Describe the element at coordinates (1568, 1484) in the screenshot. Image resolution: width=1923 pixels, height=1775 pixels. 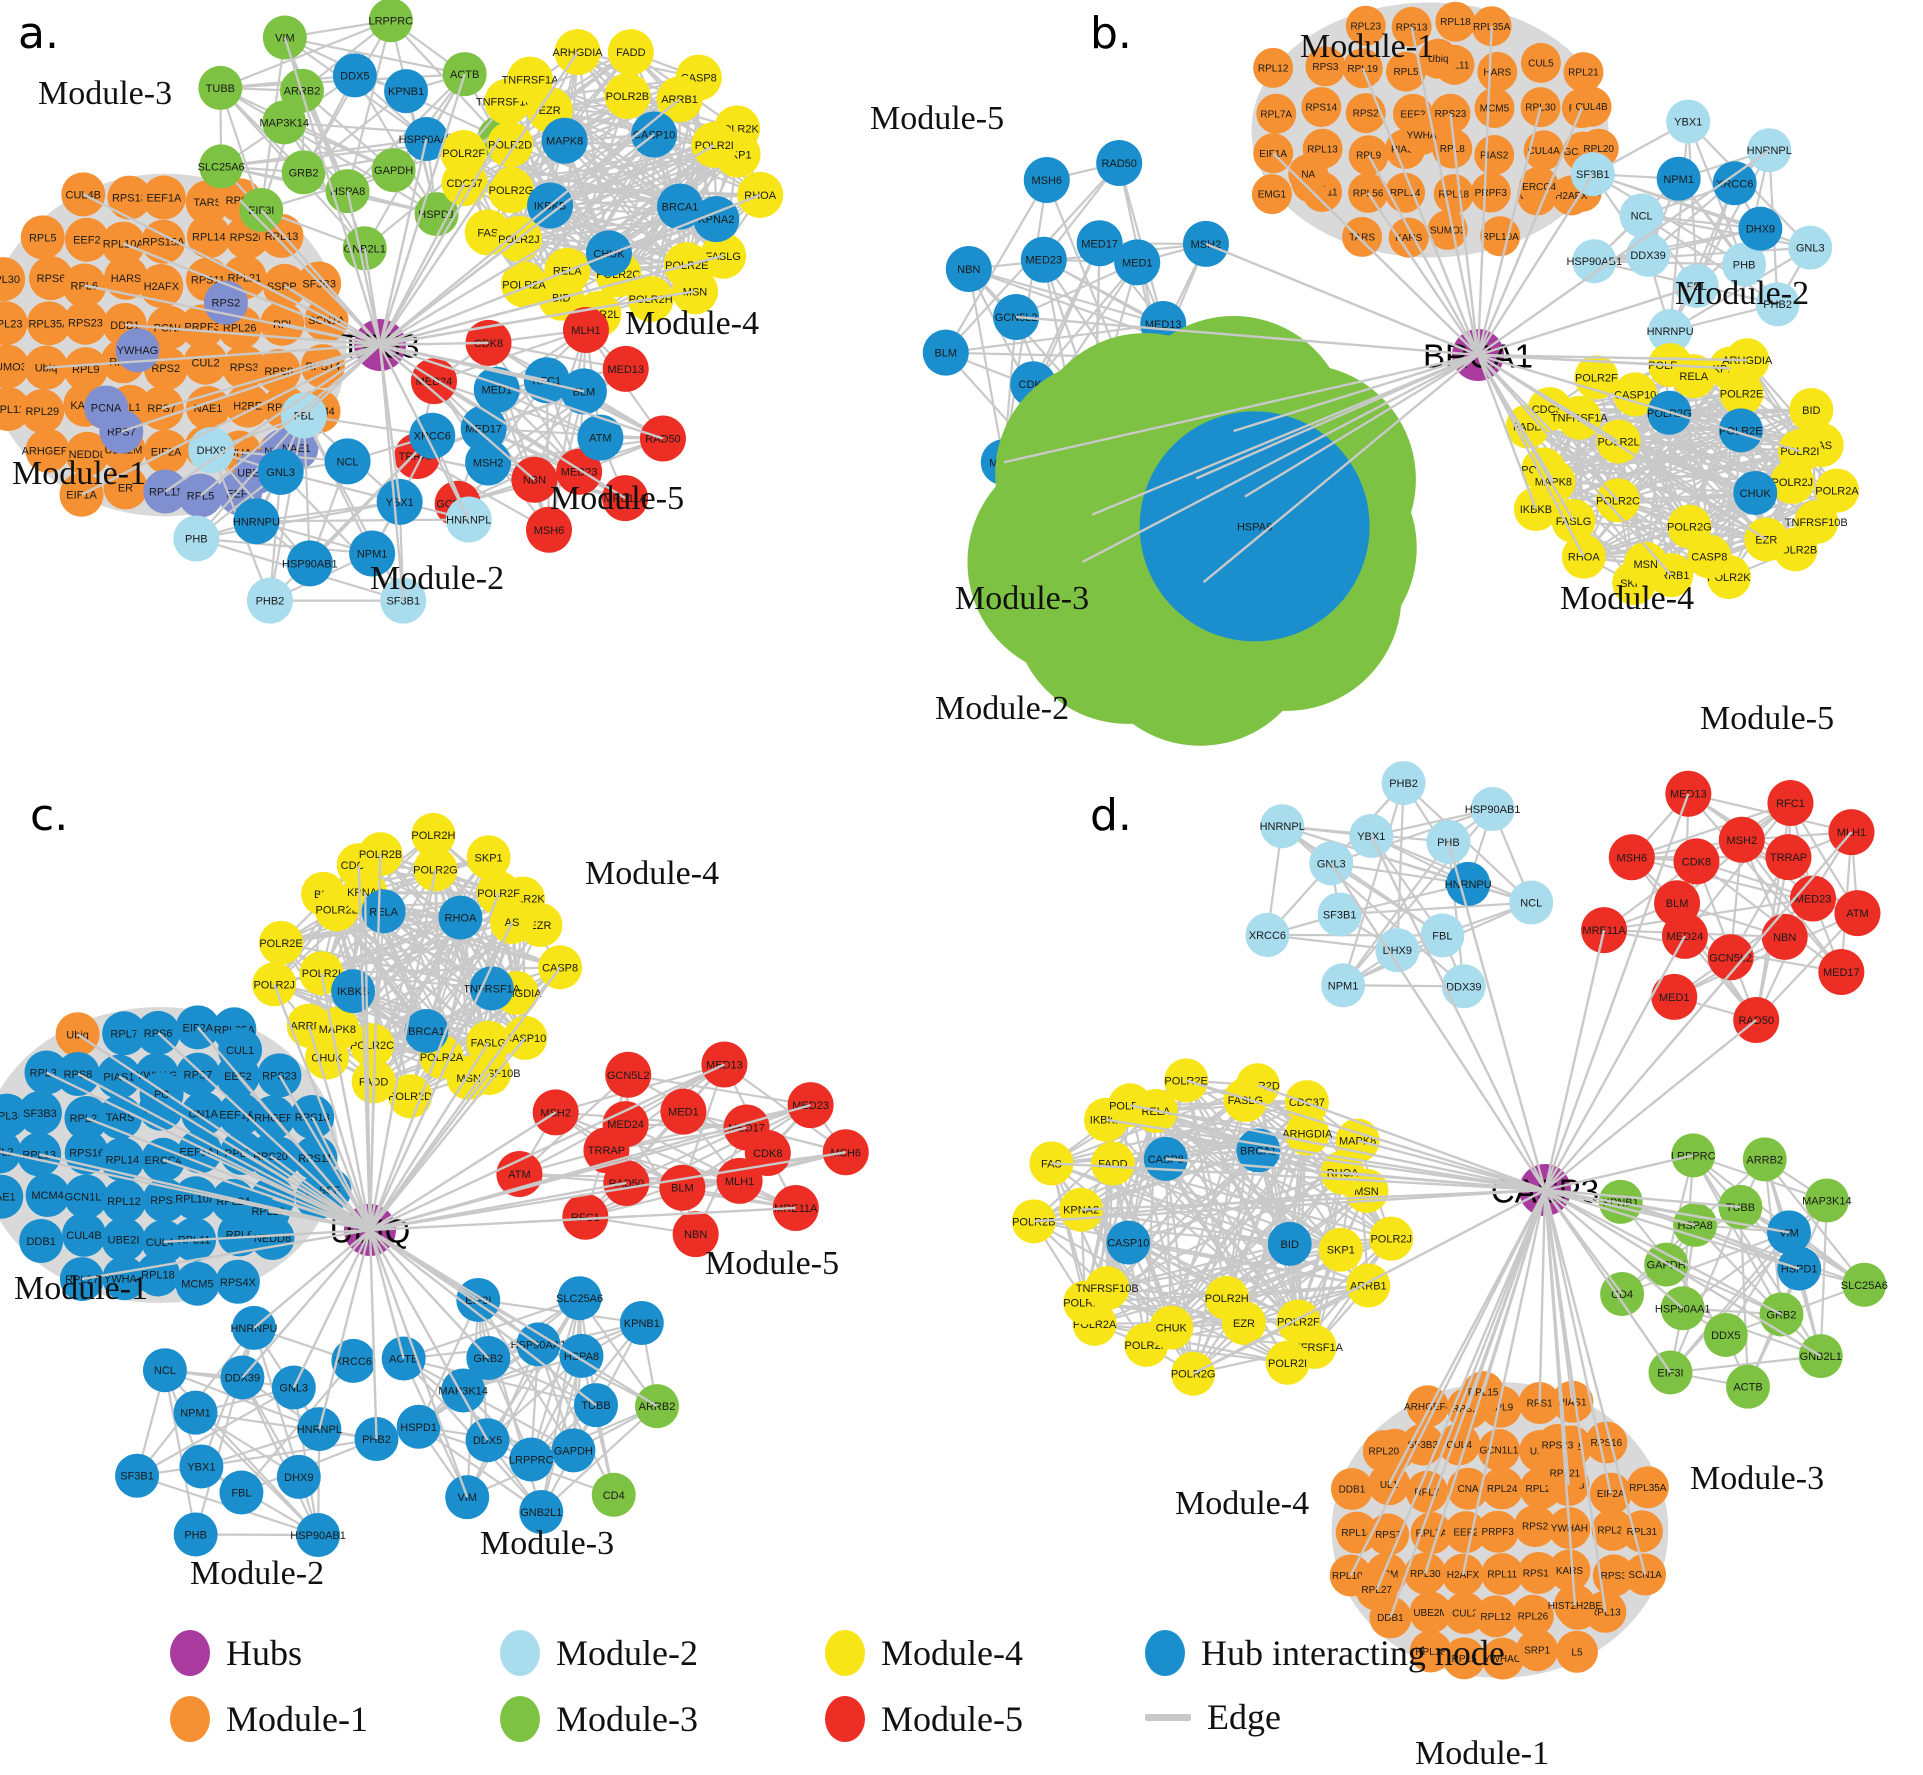
I see `graph-node: CUL4B` at that location.